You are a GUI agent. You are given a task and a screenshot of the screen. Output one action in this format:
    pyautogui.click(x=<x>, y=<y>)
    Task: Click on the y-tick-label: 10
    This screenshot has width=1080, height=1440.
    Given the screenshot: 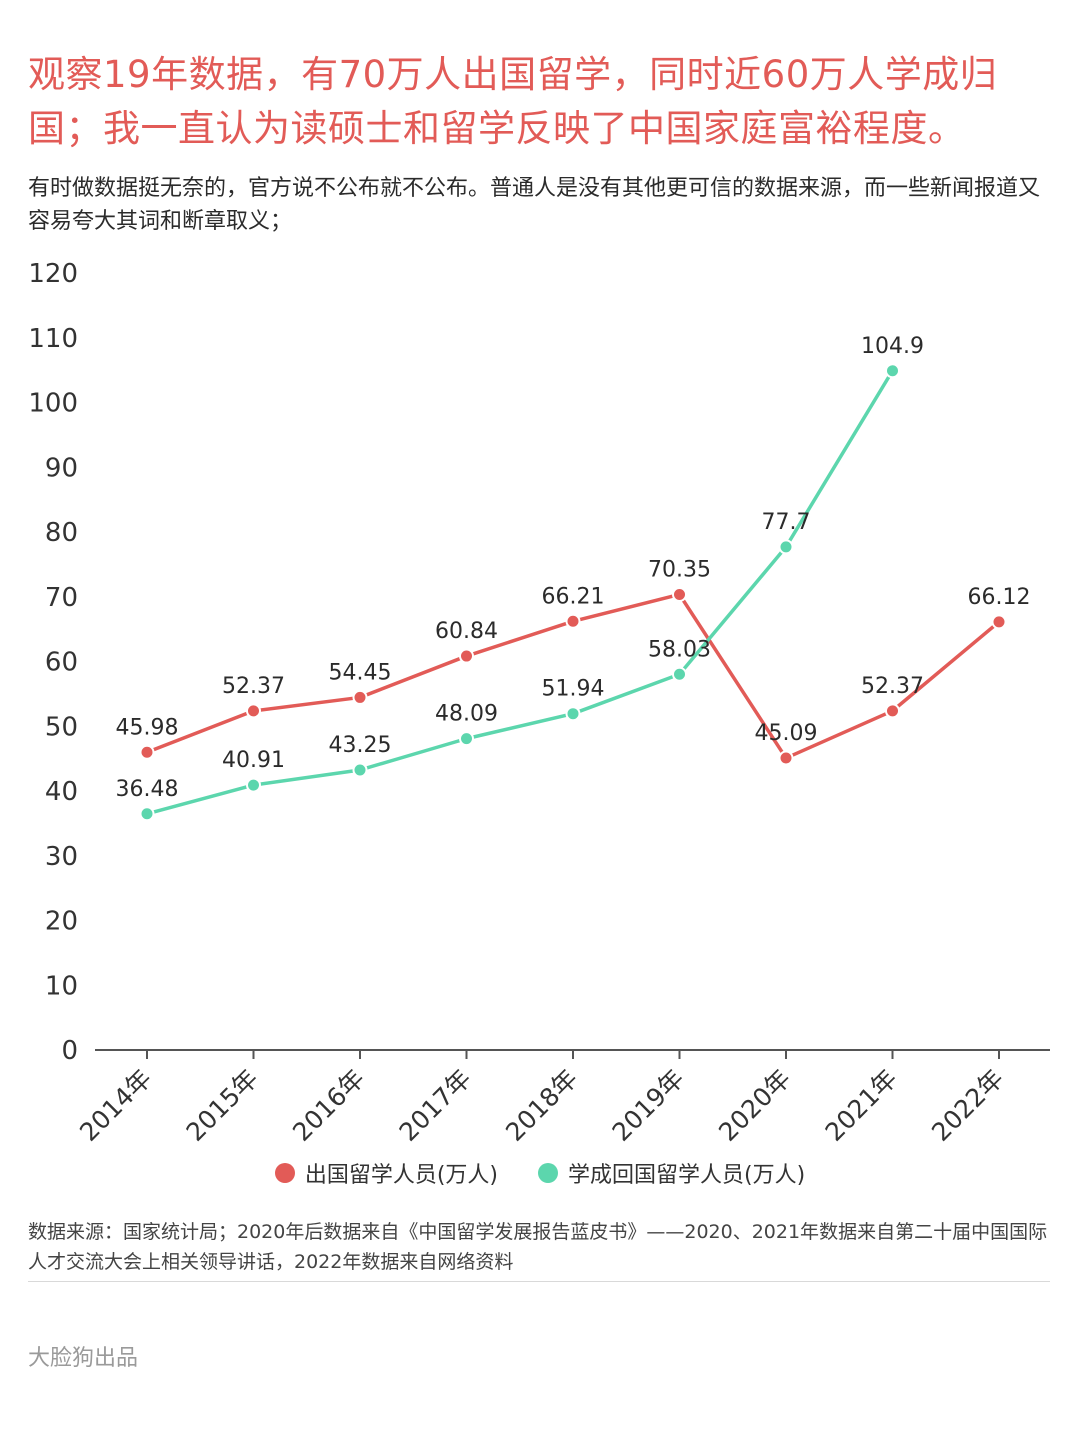 What is the action you would take?
    pyautogui.click(x=61, y=986)
    